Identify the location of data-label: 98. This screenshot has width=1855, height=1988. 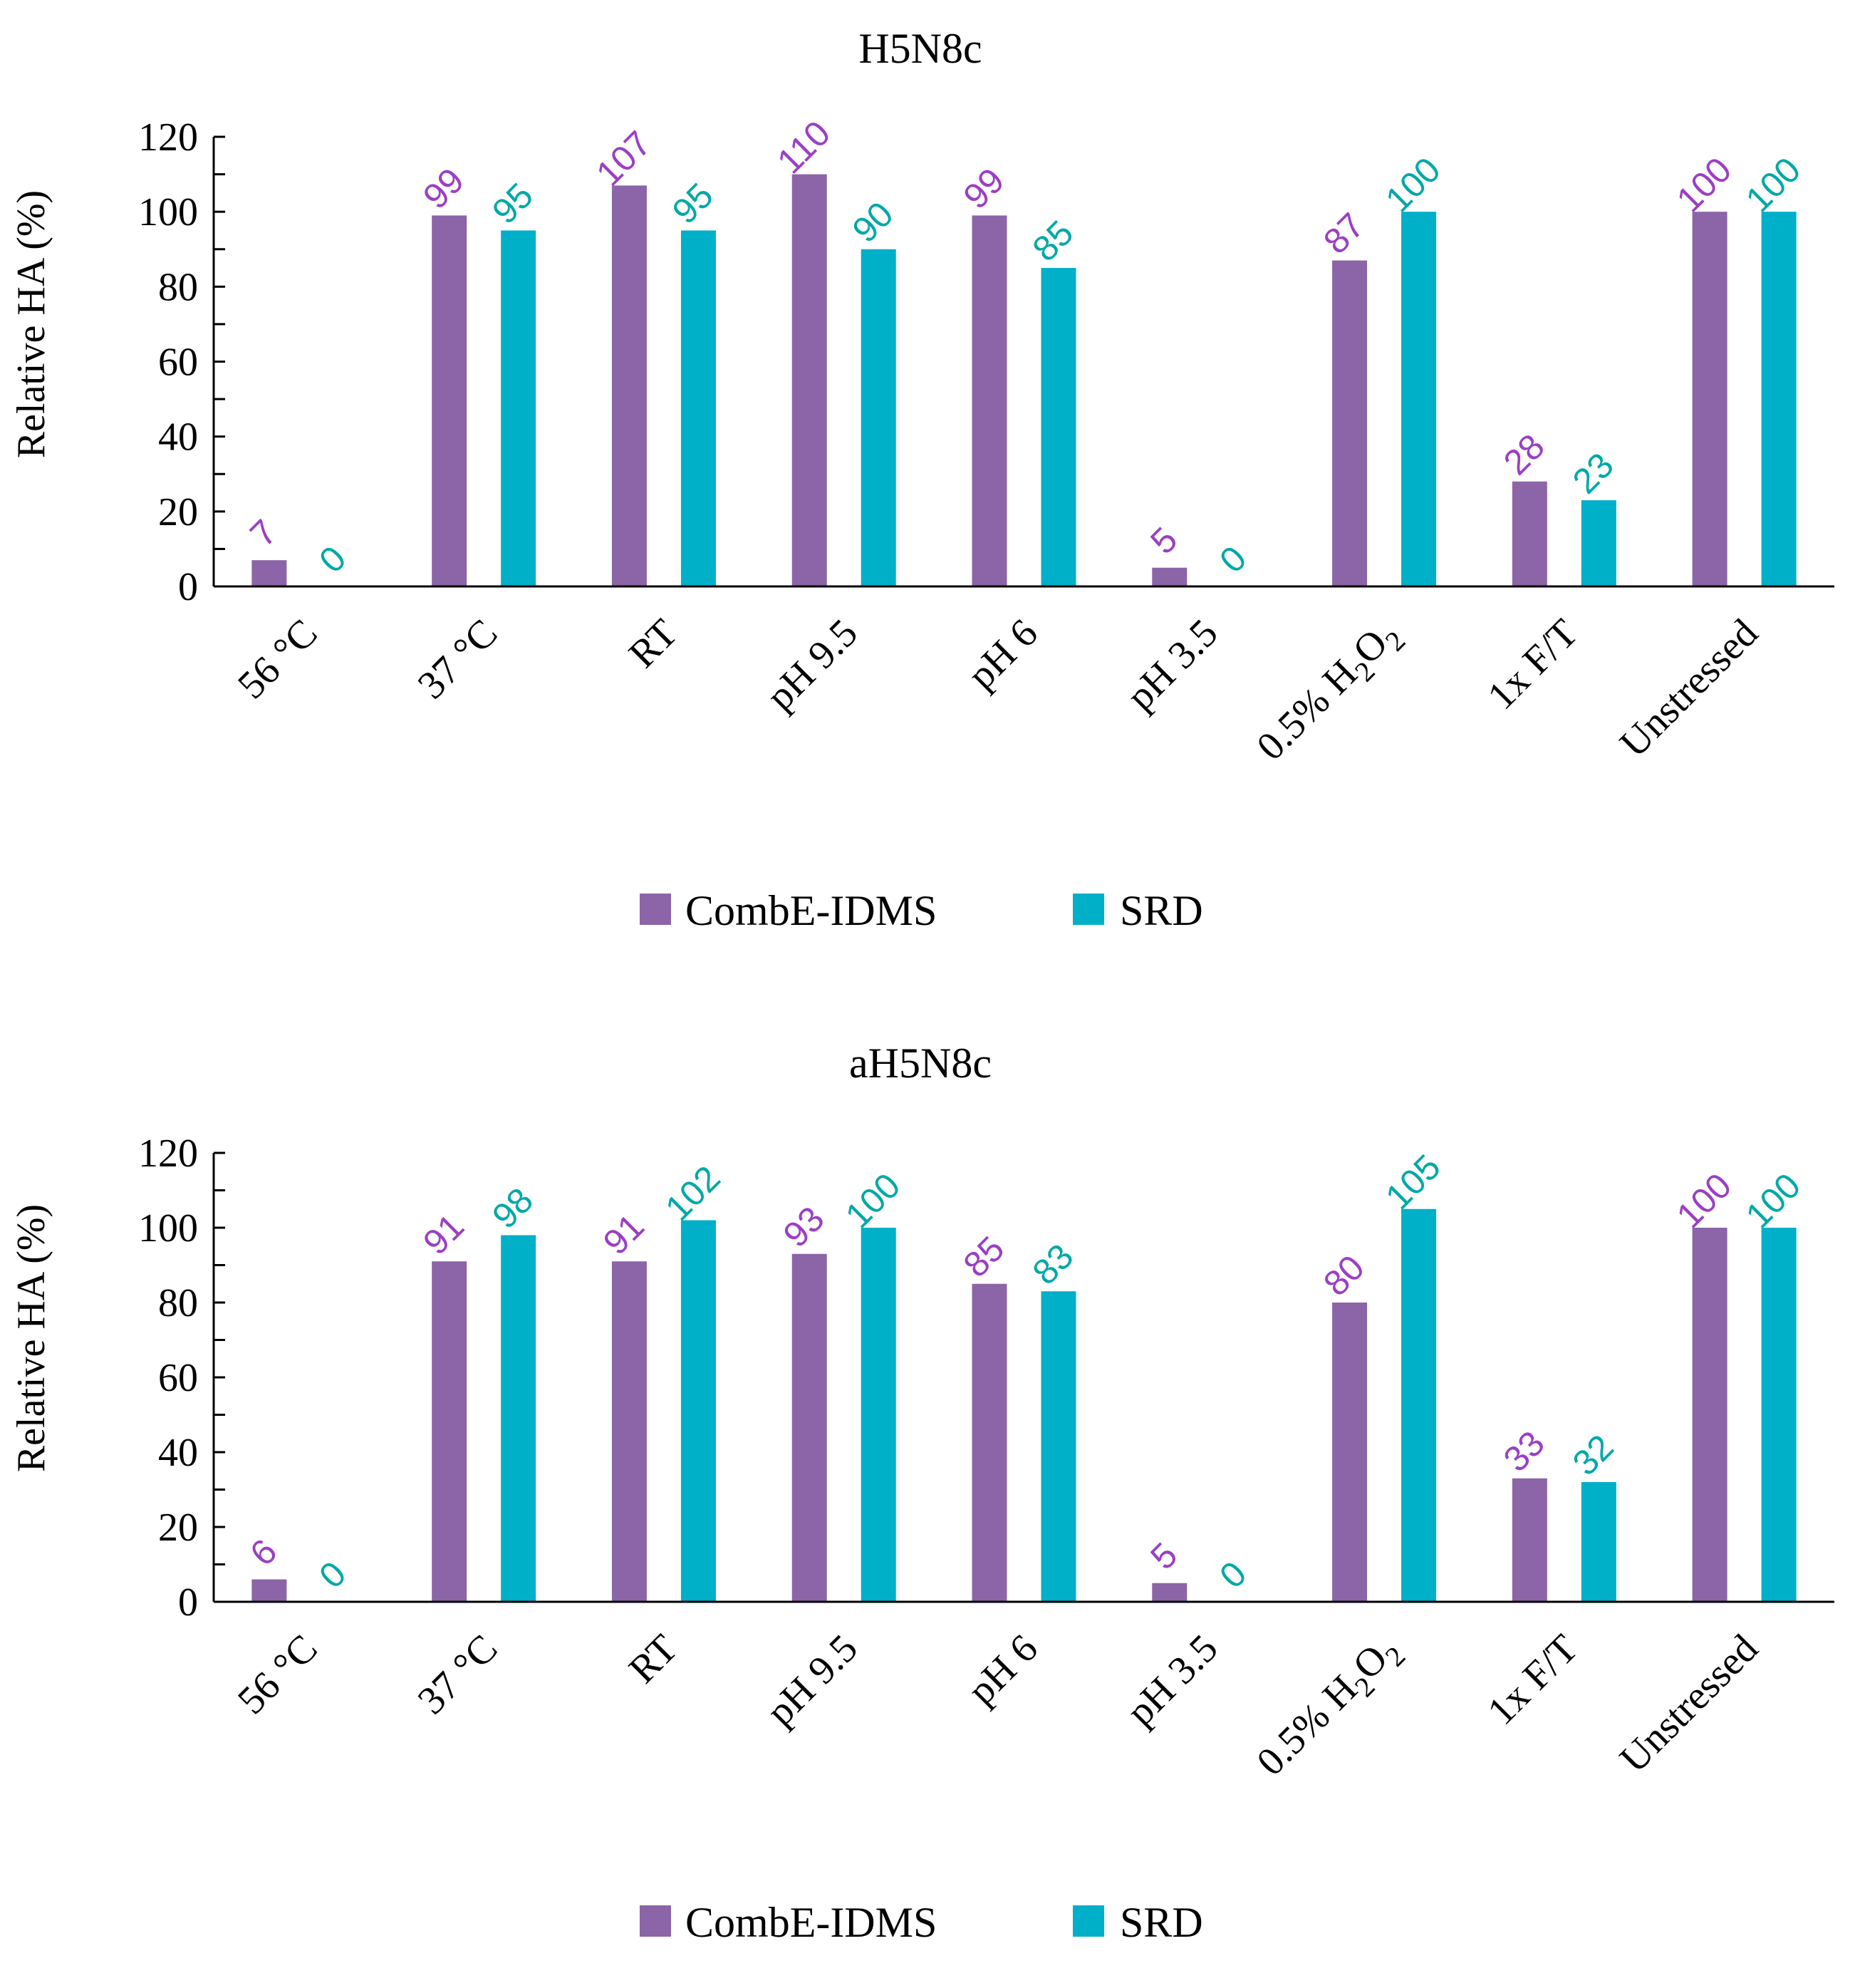
(512, 1208).